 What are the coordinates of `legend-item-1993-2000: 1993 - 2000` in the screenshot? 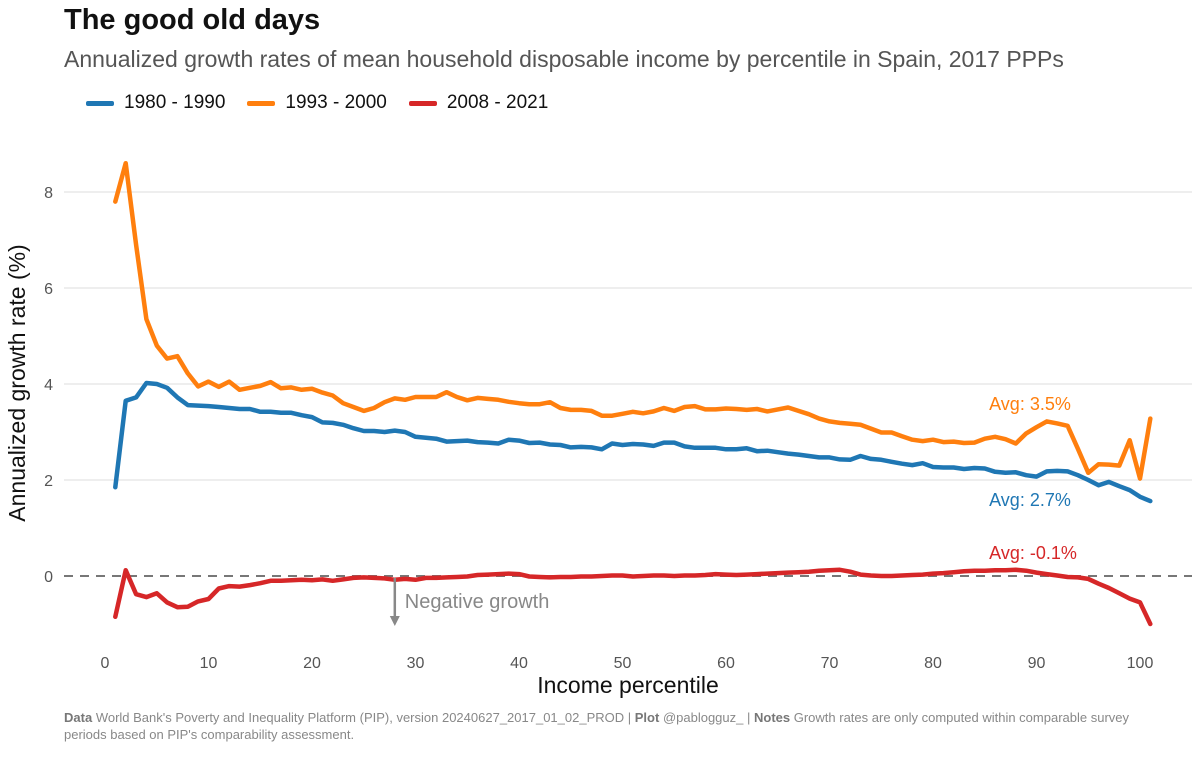 It's located at (317, 103).